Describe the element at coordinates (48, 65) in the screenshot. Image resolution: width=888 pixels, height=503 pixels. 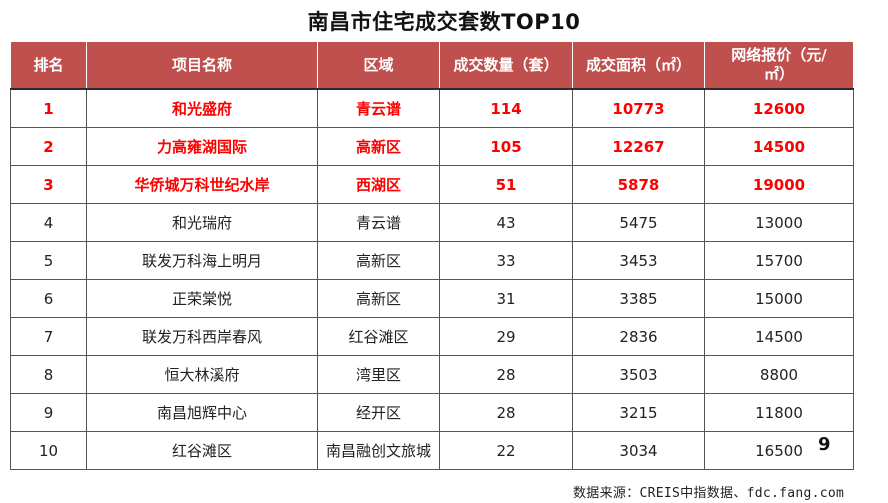
I see `header-rank: 排名` at that location.